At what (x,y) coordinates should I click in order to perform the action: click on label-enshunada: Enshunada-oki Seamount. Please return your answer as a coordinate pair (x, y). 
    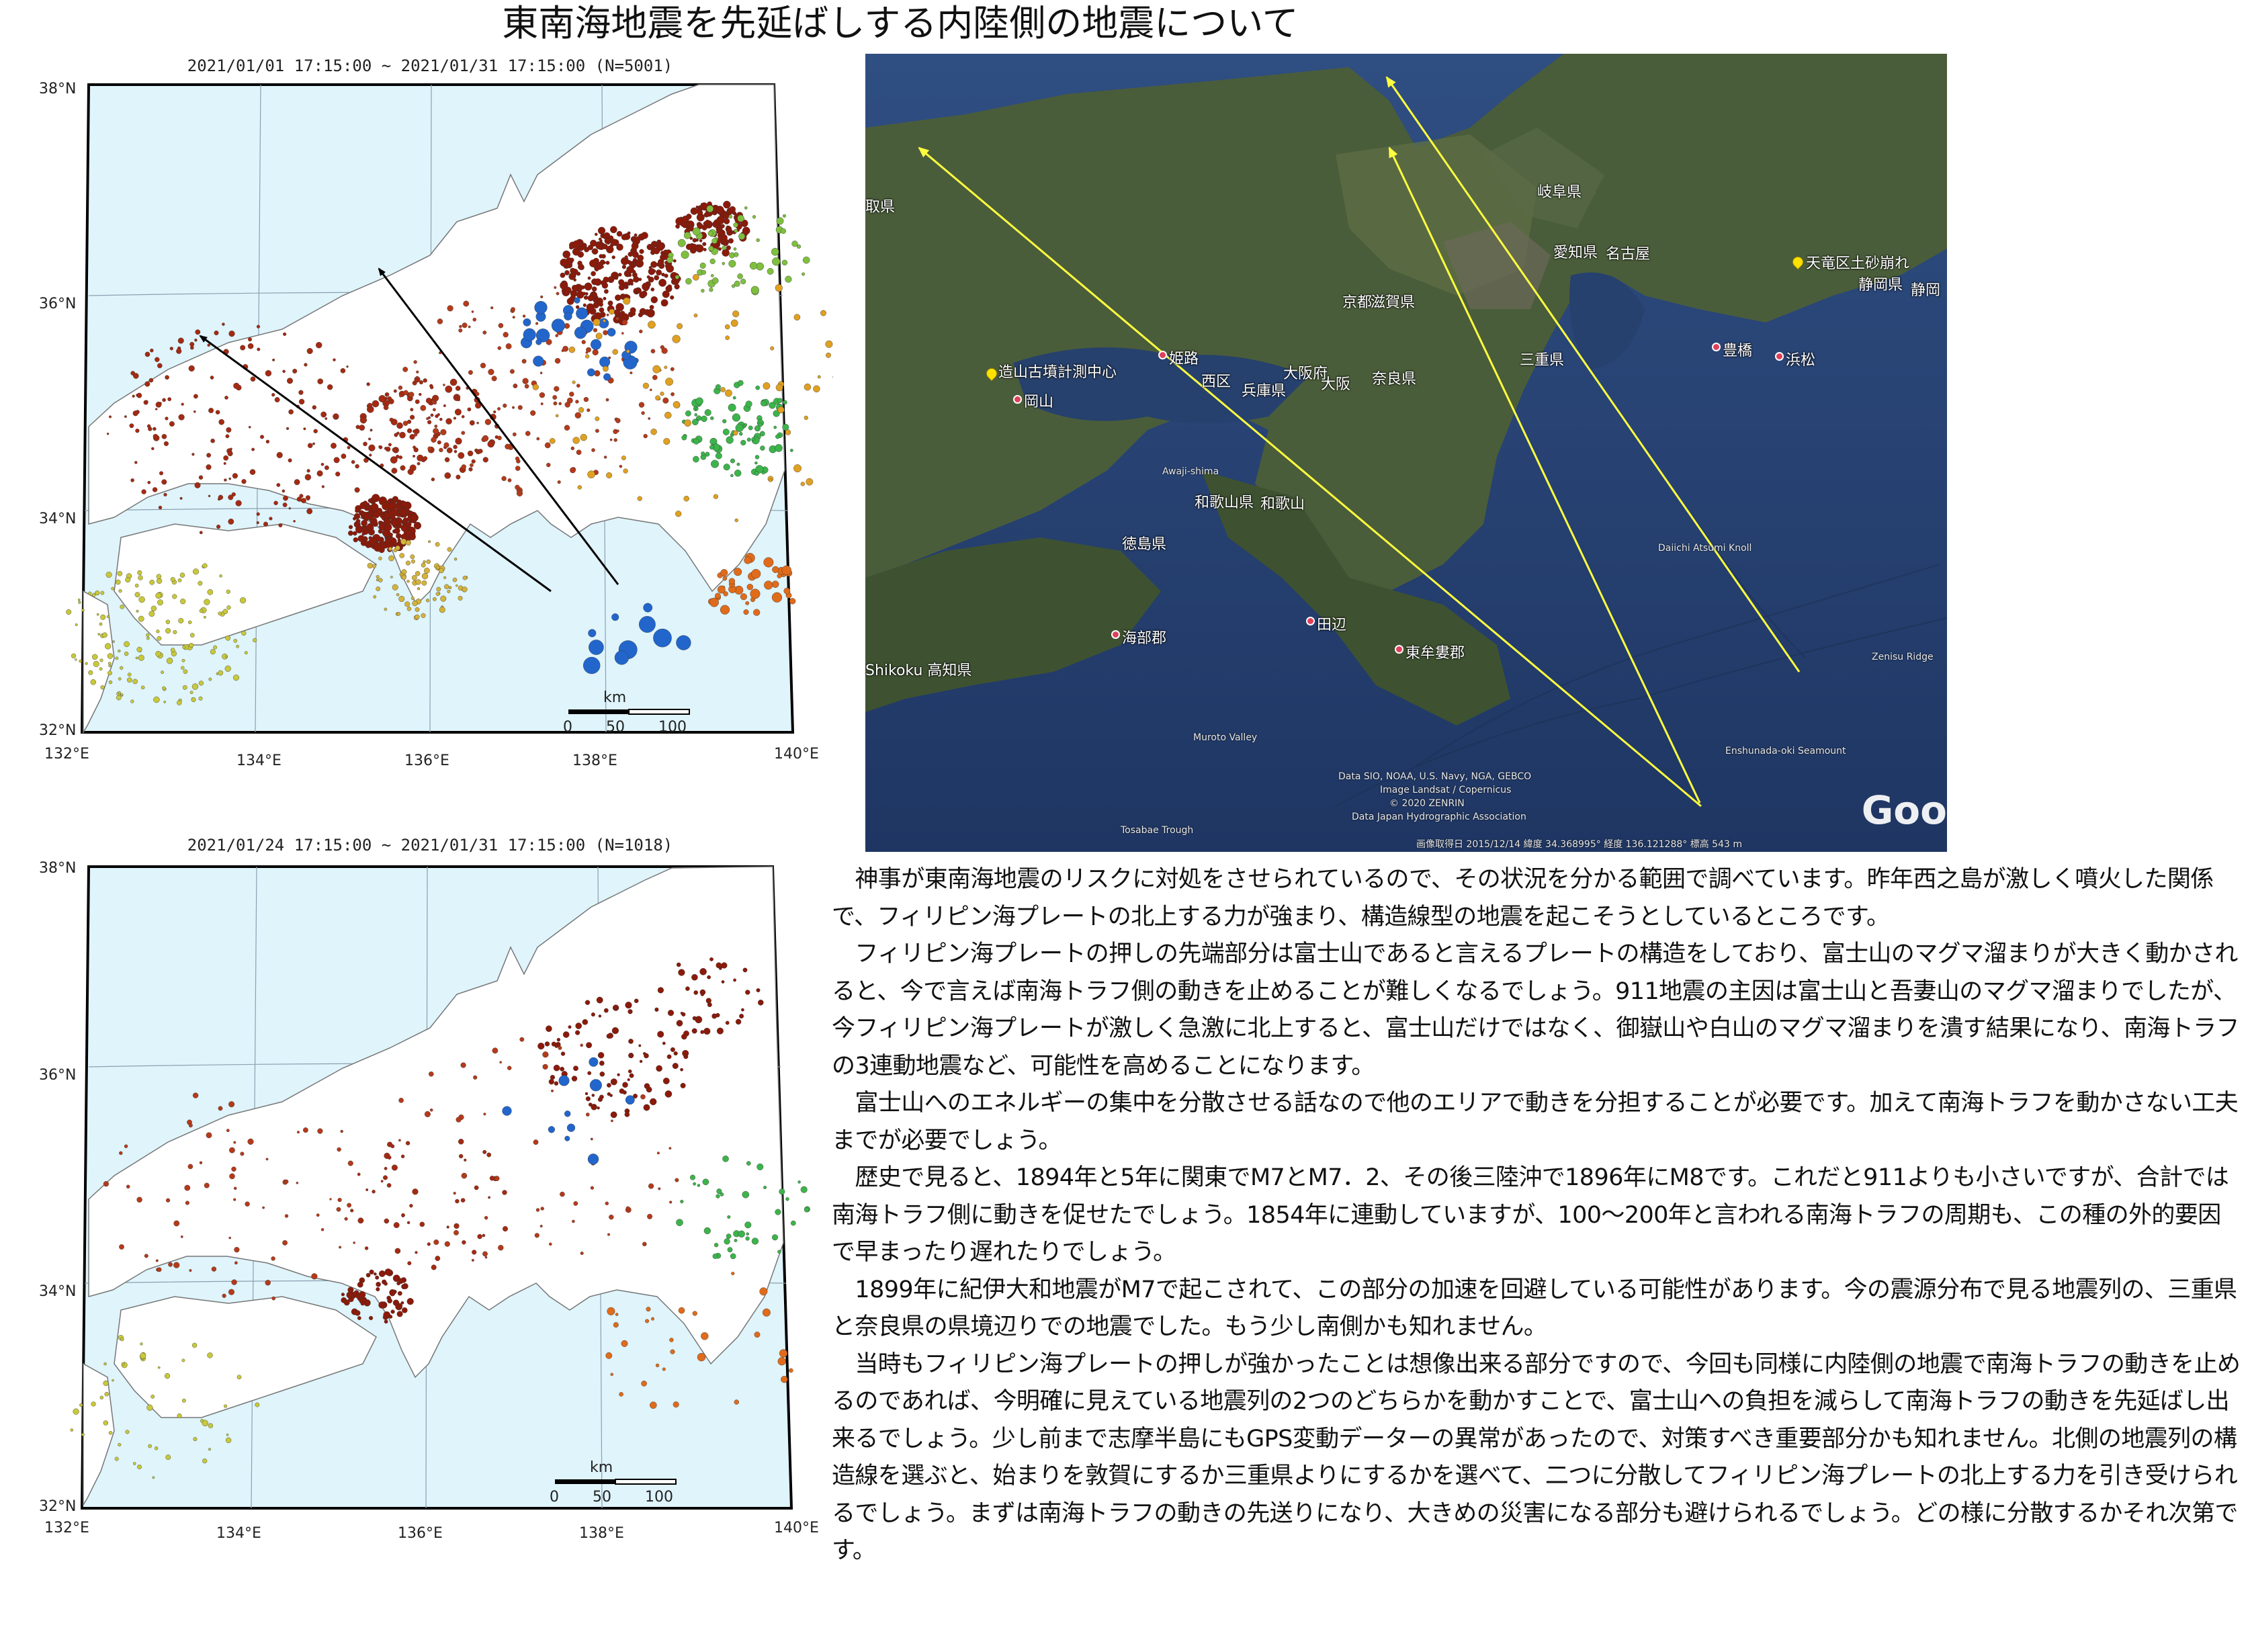
    Looking at the image, I should click on (1785, 751).